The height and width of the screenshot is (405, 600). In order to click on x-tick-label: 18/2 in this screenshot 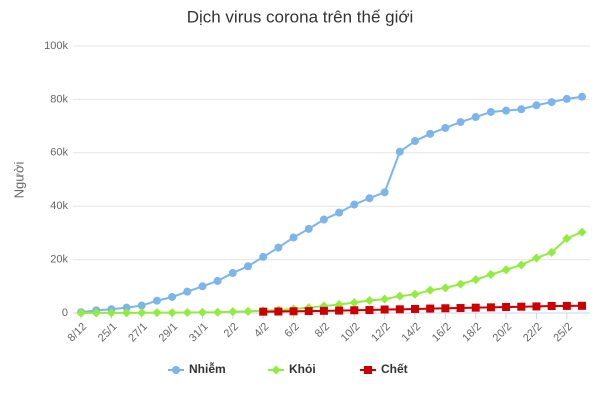, I will do `click(472, 333)`.